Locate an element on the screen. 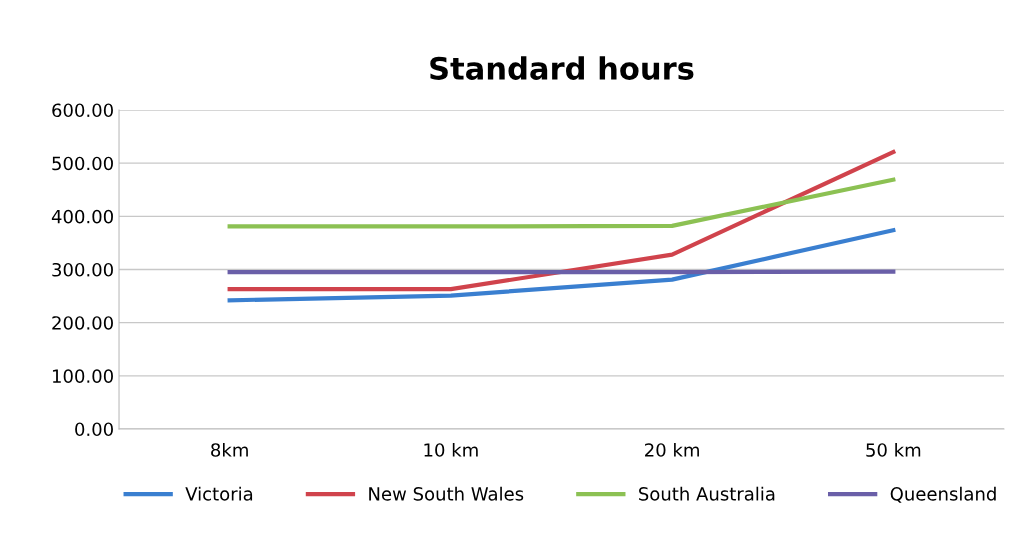 The width and height of the screenshot is (1035, 550). y-tick-label: 500.00 is located at coordinates (82, 163).